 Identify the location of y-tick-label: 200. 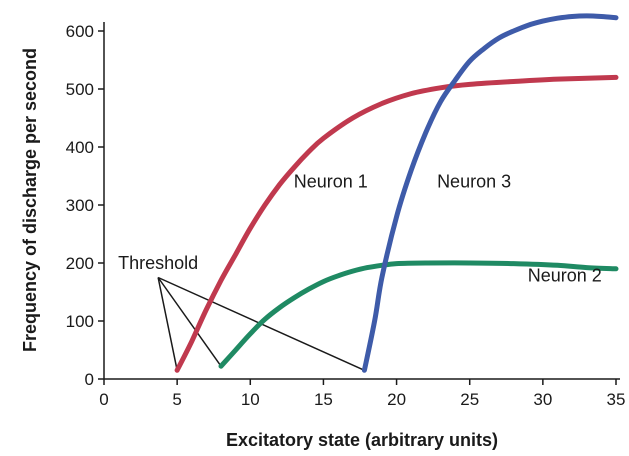
(80, 263).